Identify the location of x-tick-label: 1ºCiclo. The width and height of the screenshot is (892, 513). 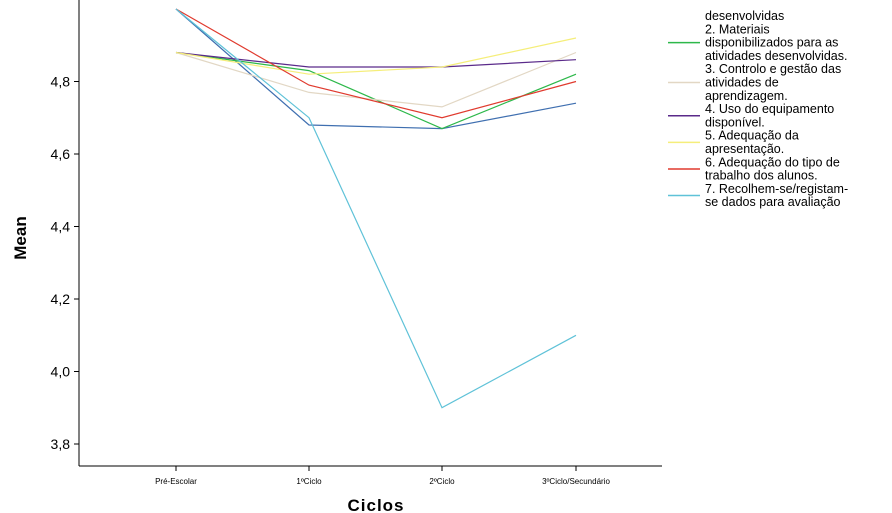
(309, 481).